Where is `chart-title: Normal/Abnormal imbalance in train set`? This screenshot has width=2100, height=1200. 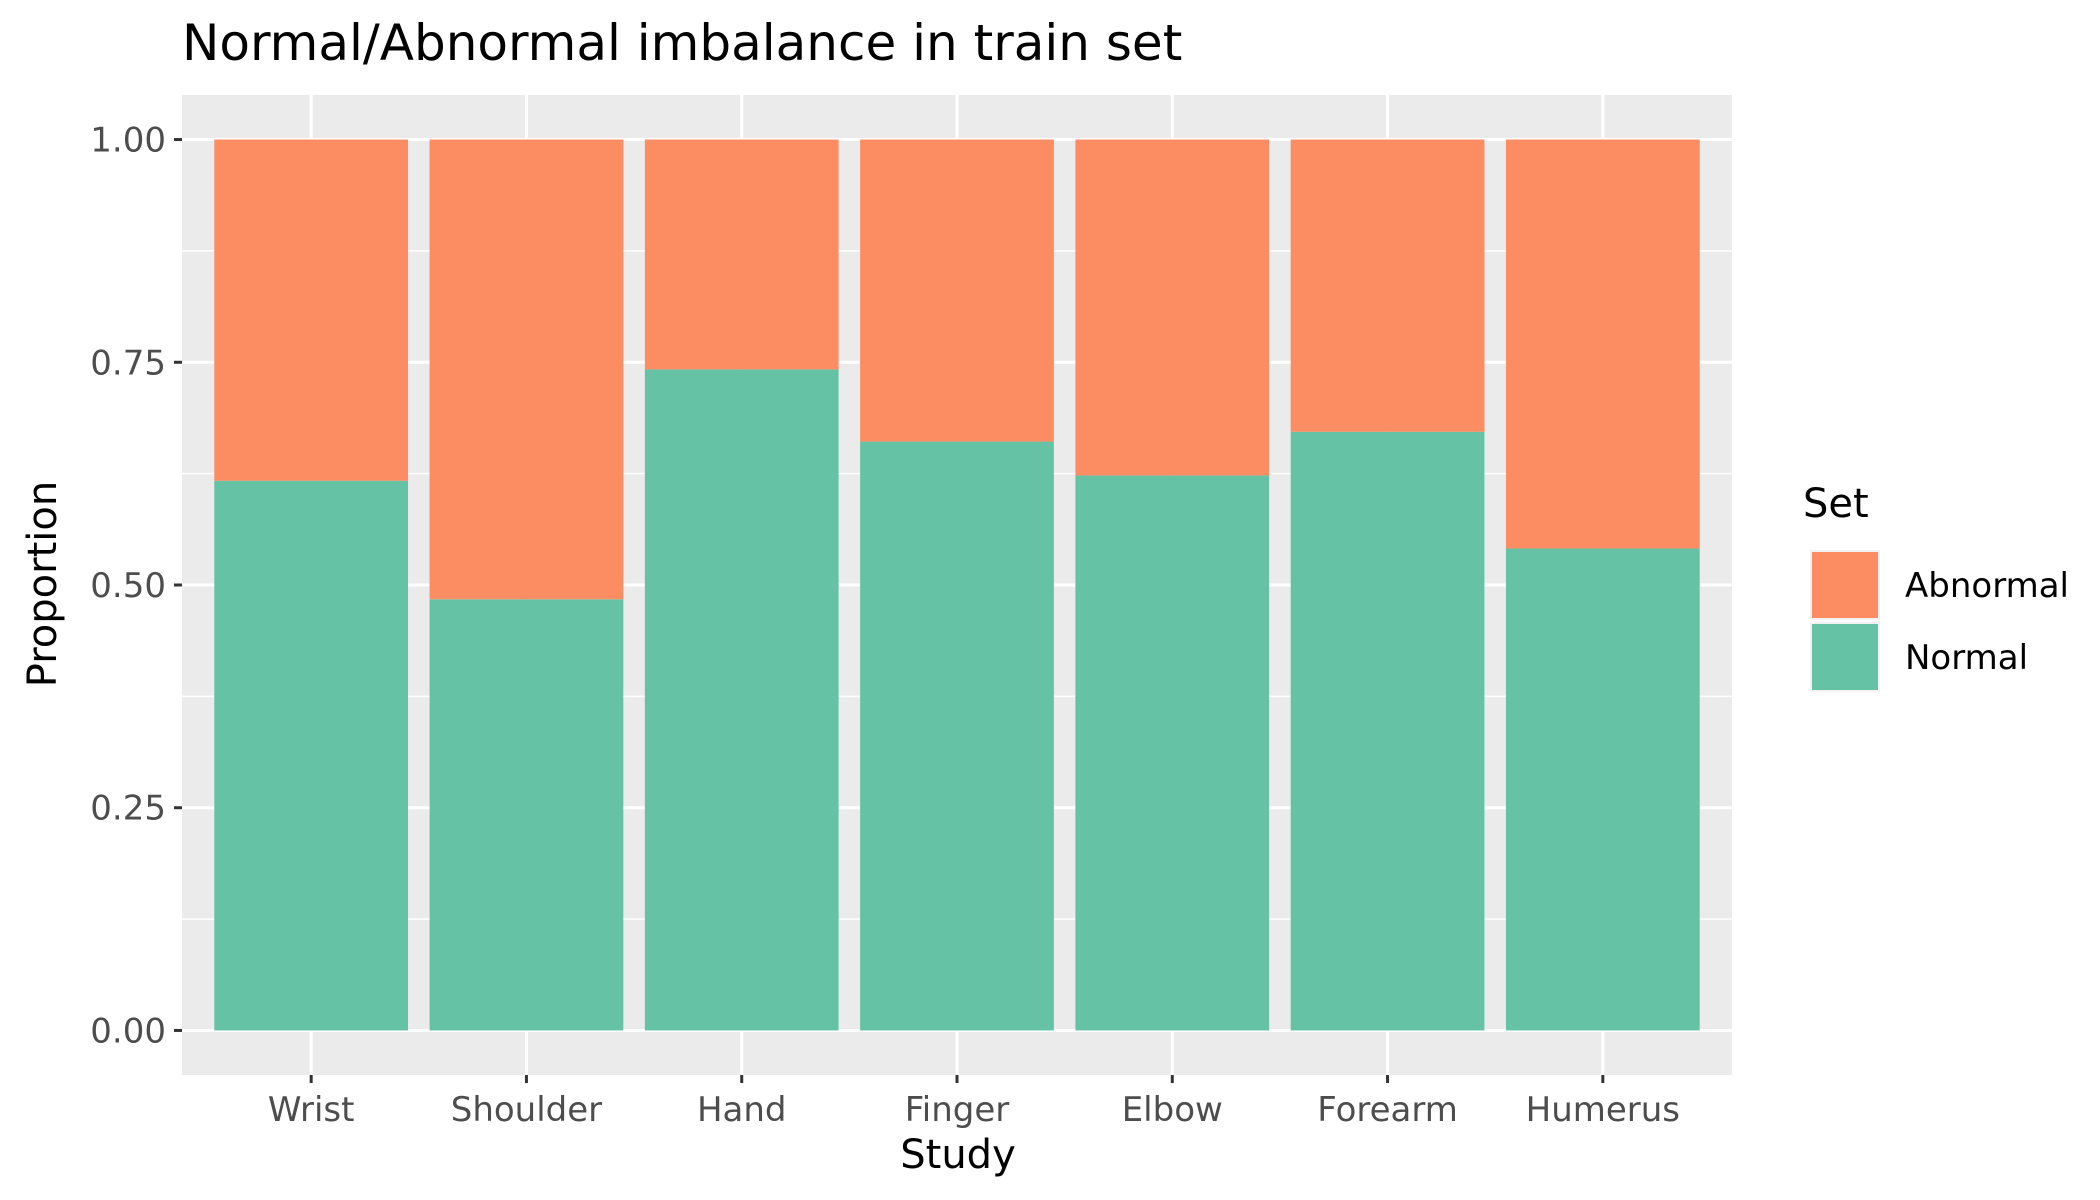 chart-title: Normal/Abnormal imbalance in train set is located at coordinates (682, 43).